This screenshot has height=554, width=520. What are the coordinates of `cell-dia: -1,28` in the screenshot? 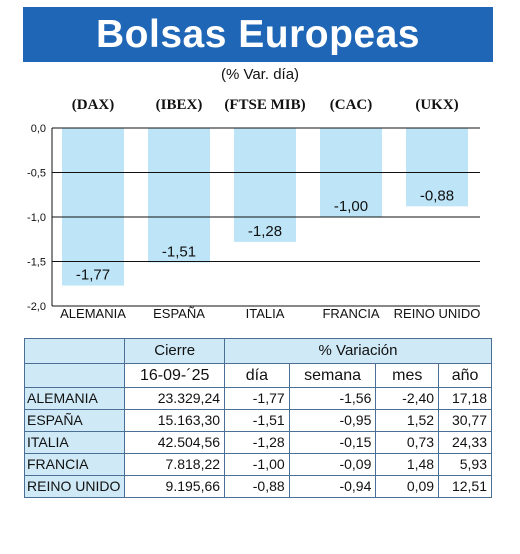 It's located at (257, 442).